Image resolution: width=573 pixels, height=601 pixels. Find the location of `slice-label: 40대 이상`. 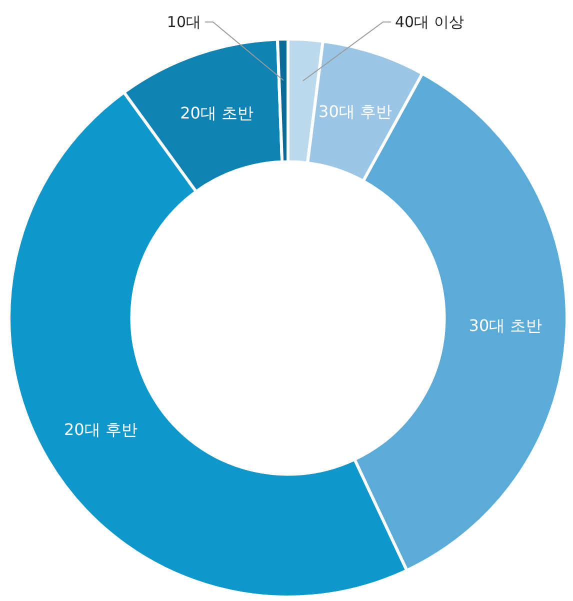

slice-label: 40대 이상 is located at coordinates (429, 22).